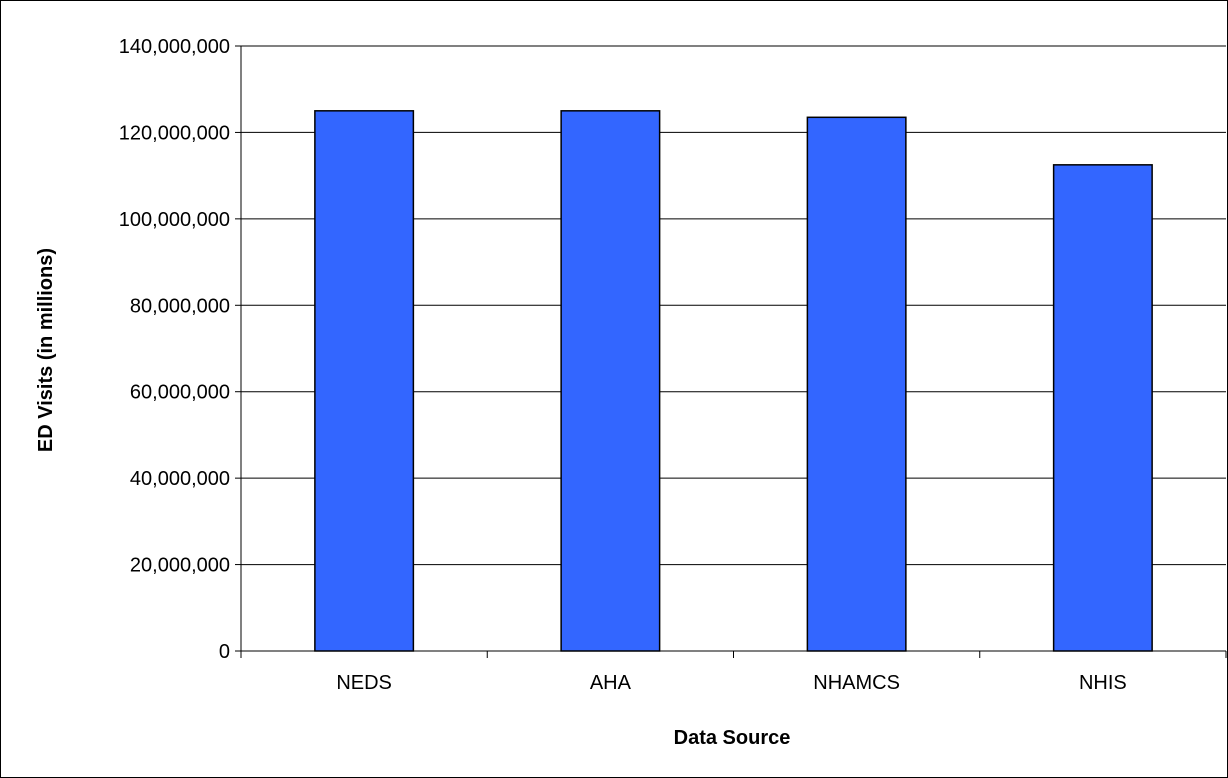  What do you see at coordinates (1102, 408) in the screenshot?
I see `bar-nhis` at bounding box center [1102, 408].